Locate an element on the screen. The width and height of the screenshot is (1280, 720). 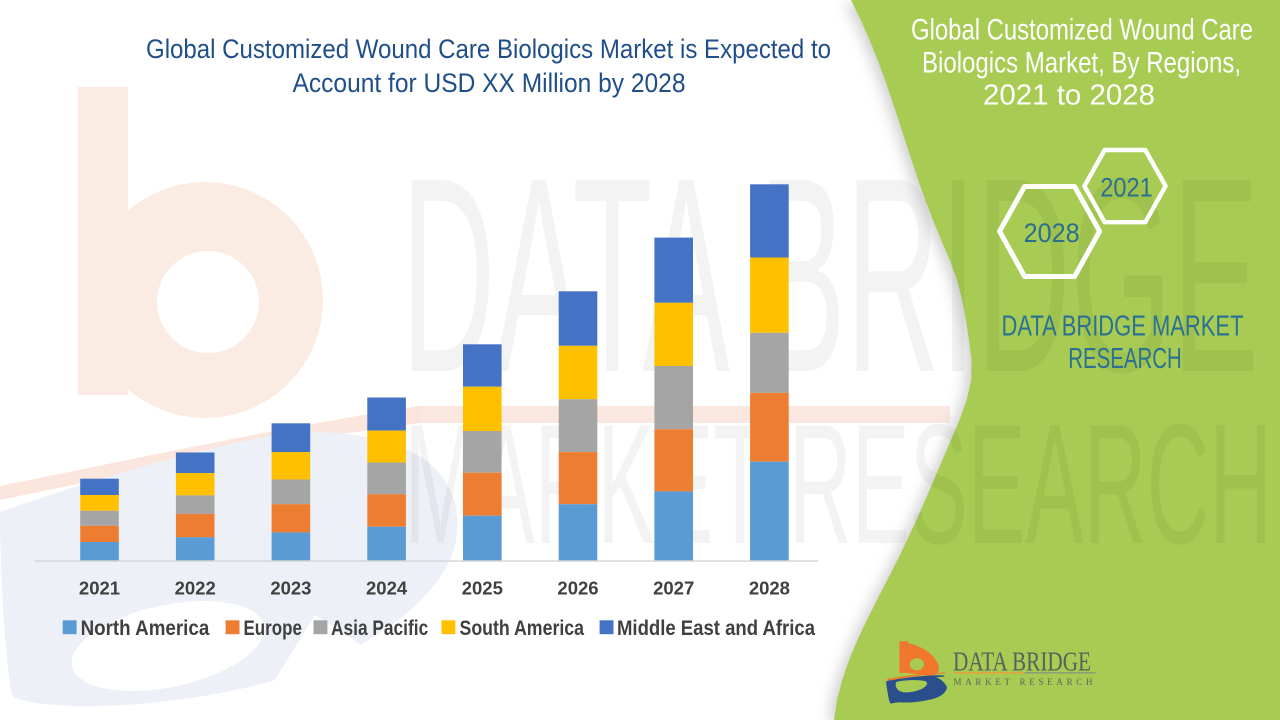
svg-text: Biologics Market, By Regions, is located at coordinates (1081, 63).